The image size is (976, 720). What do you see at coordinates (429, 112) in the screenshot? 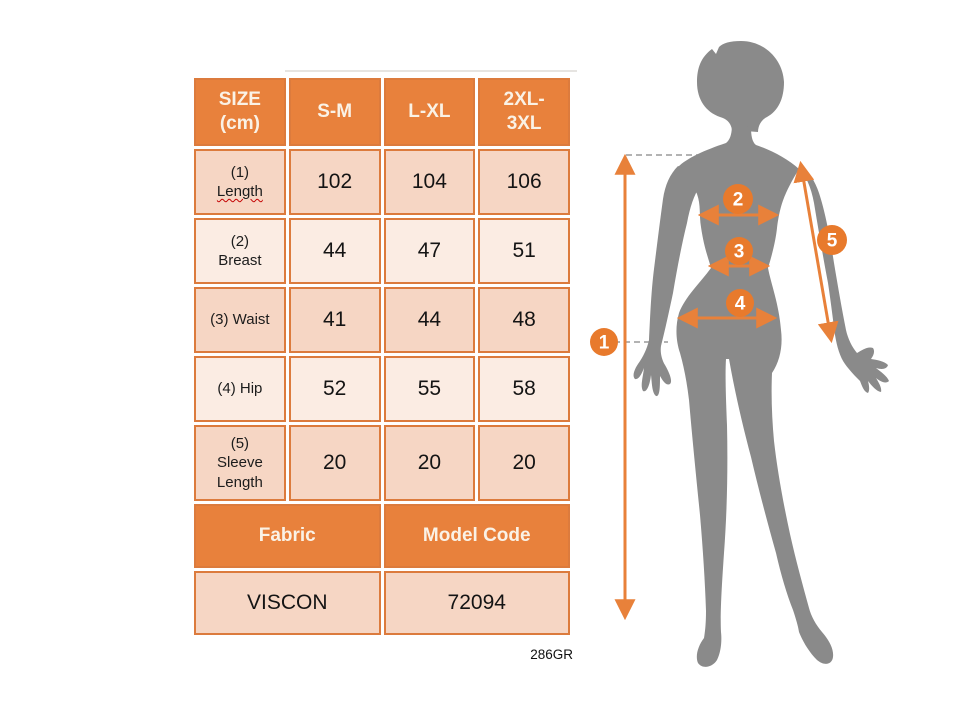
I see `header-cell-l-xl: L-XL` at bounding box center [429, 112].